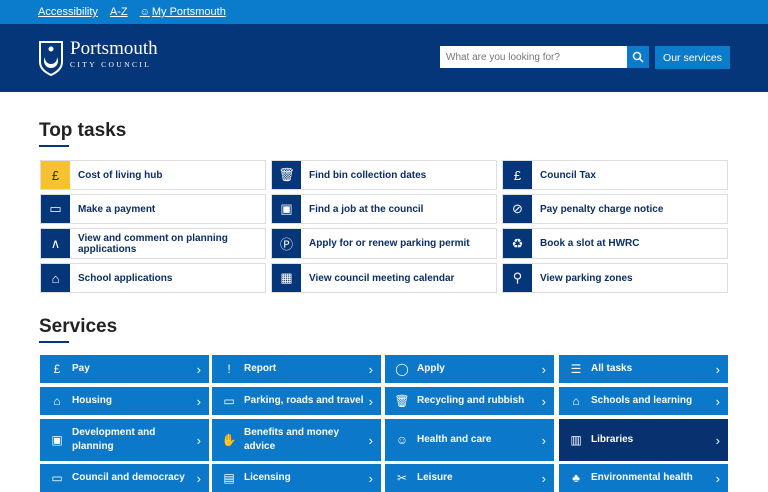  What do you see at coordinates (286, 278) in the screenshot?
I see `calendar-icon: ▦` at bounding box center [286, 278].